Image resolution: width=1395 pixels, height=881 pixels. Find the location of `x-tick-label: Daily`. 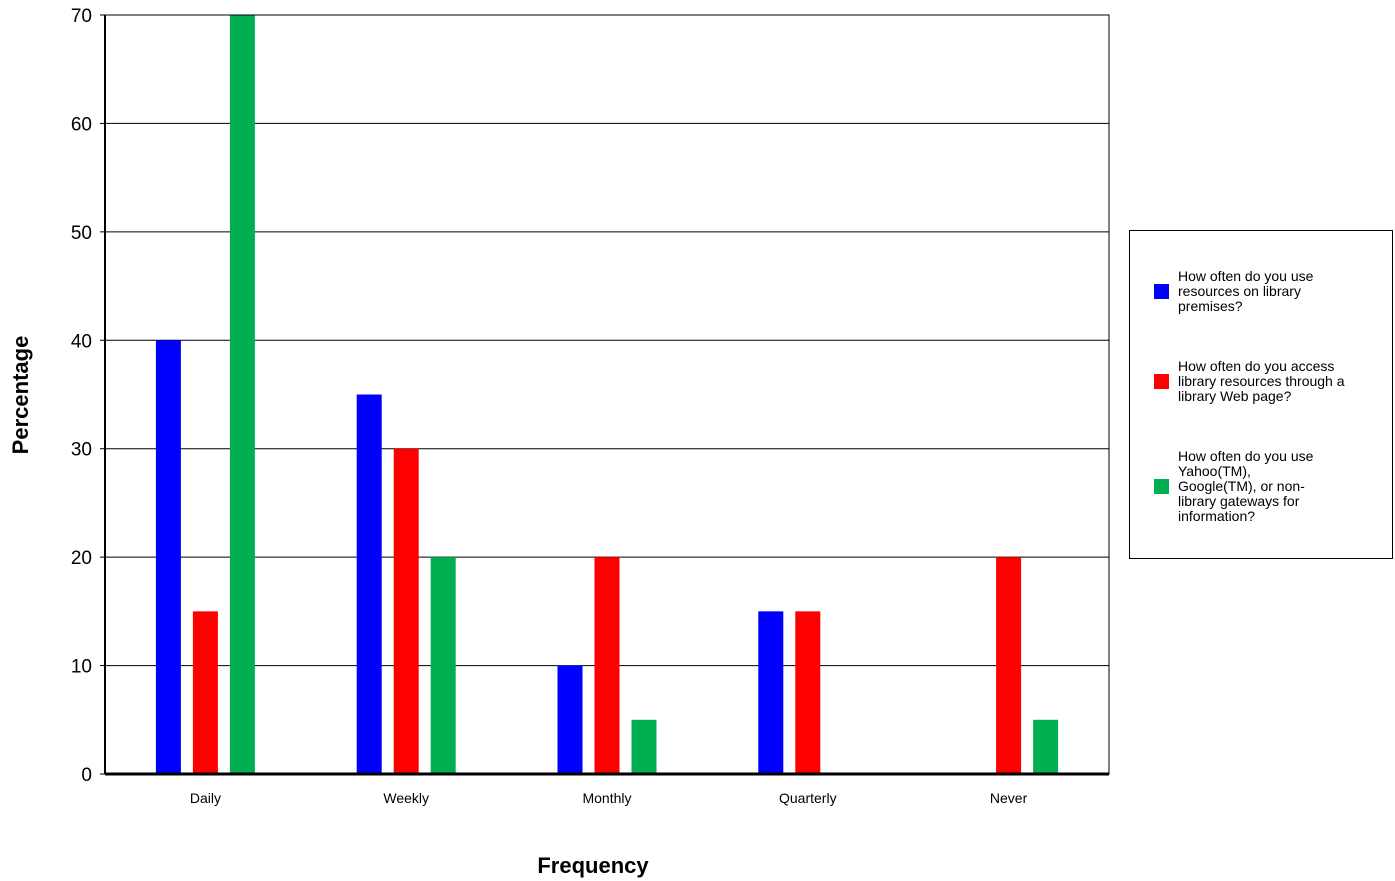

x-tick-label: Daily is located at coordinates (205, 798).